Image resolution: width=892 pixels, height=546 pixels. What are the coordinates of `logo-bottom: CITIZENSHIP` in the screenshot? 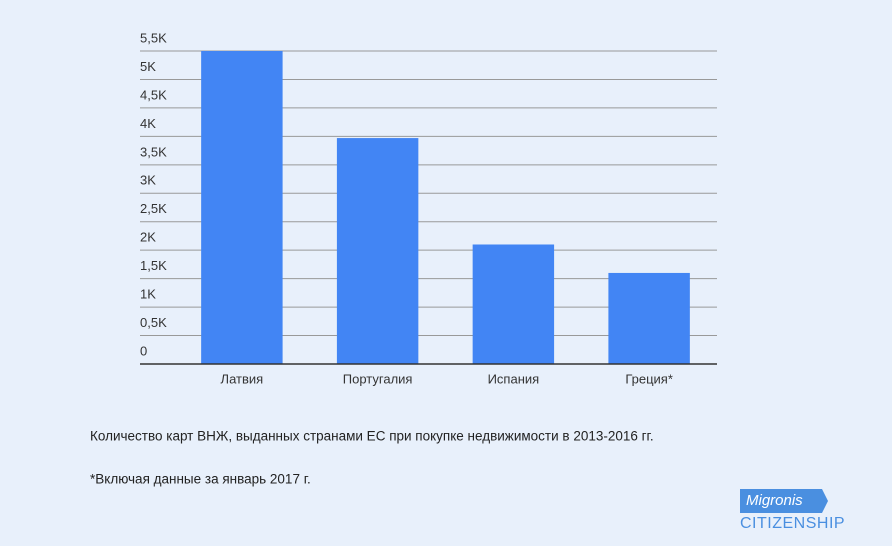 It's located at (792, 523).